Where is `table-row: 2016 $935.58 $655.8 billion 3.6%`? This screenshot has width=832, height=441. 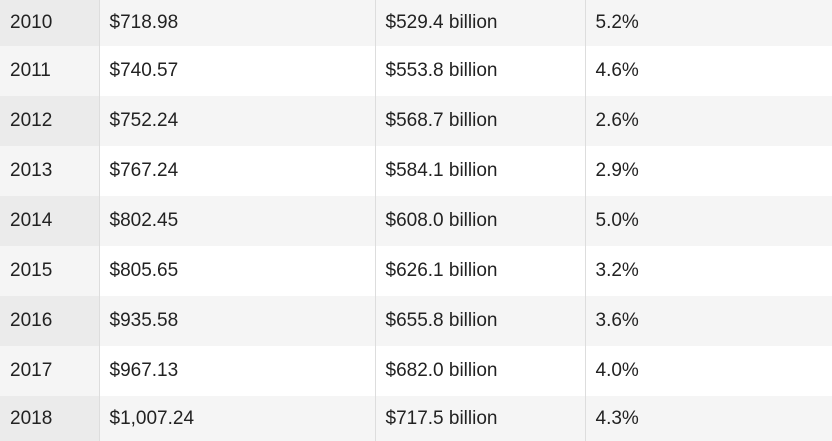 table-row: 2016 $935.58 $655.8 billion 3.6% is located at coordinates (416, 321).